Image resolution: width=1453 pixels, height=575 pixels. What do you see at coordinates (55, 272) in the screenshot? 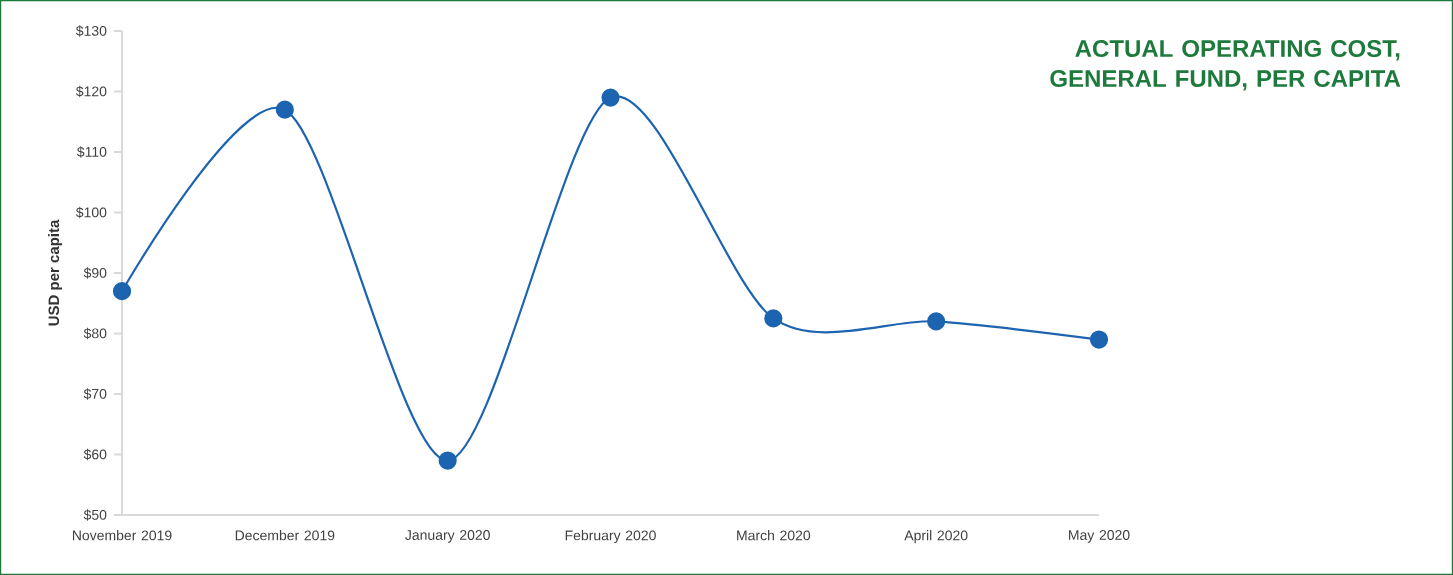
I see `y-axis-title: USD per capita` at bounding box center [55, 272].